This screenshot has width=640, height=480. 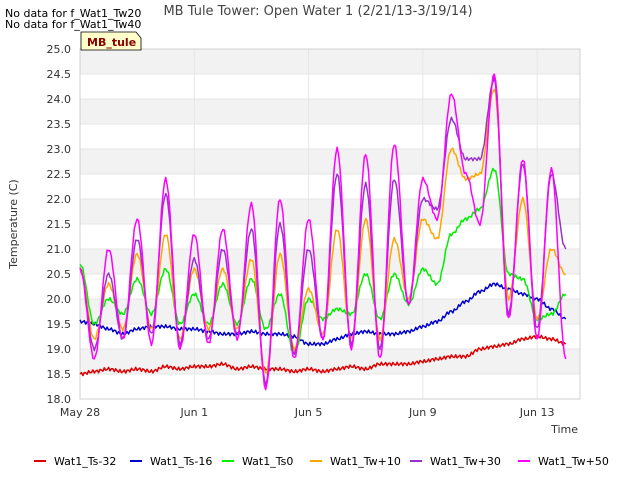 I want to click on y-axis-label: Temperature (C), so click(x=13, y=224).